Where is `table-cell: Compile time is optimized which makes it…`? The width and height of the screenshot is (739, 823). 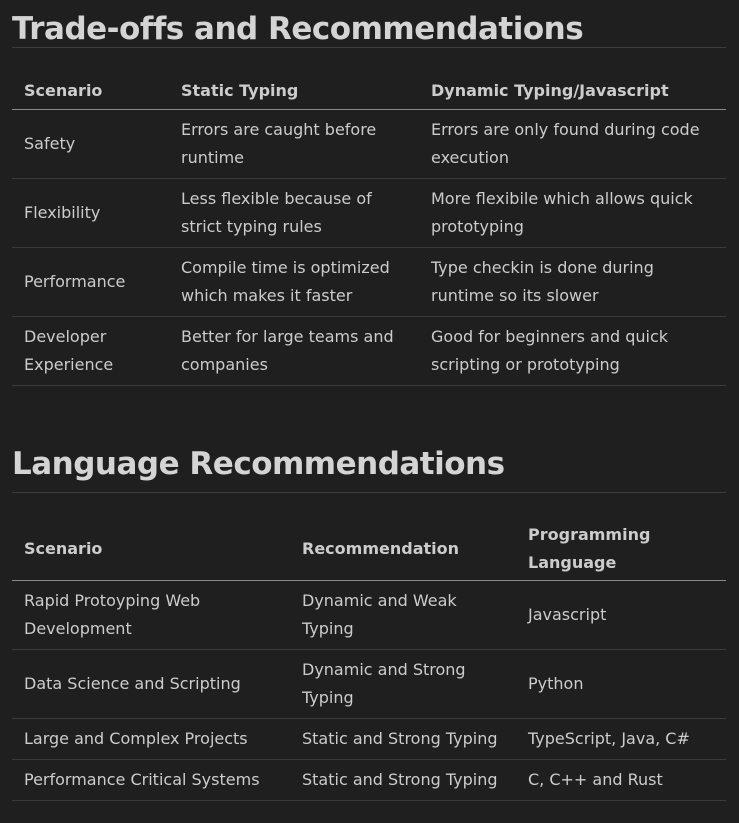
table-cell: Compile time is optimized which makes it… is located at coordinates (294, 282).